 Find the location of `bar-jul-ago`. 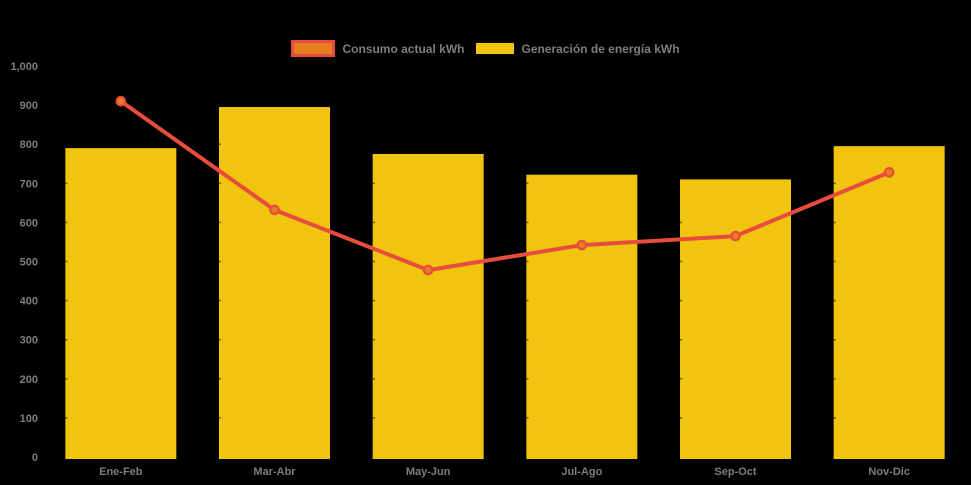

bar-jul-ago is located at coordinates (582, 316).